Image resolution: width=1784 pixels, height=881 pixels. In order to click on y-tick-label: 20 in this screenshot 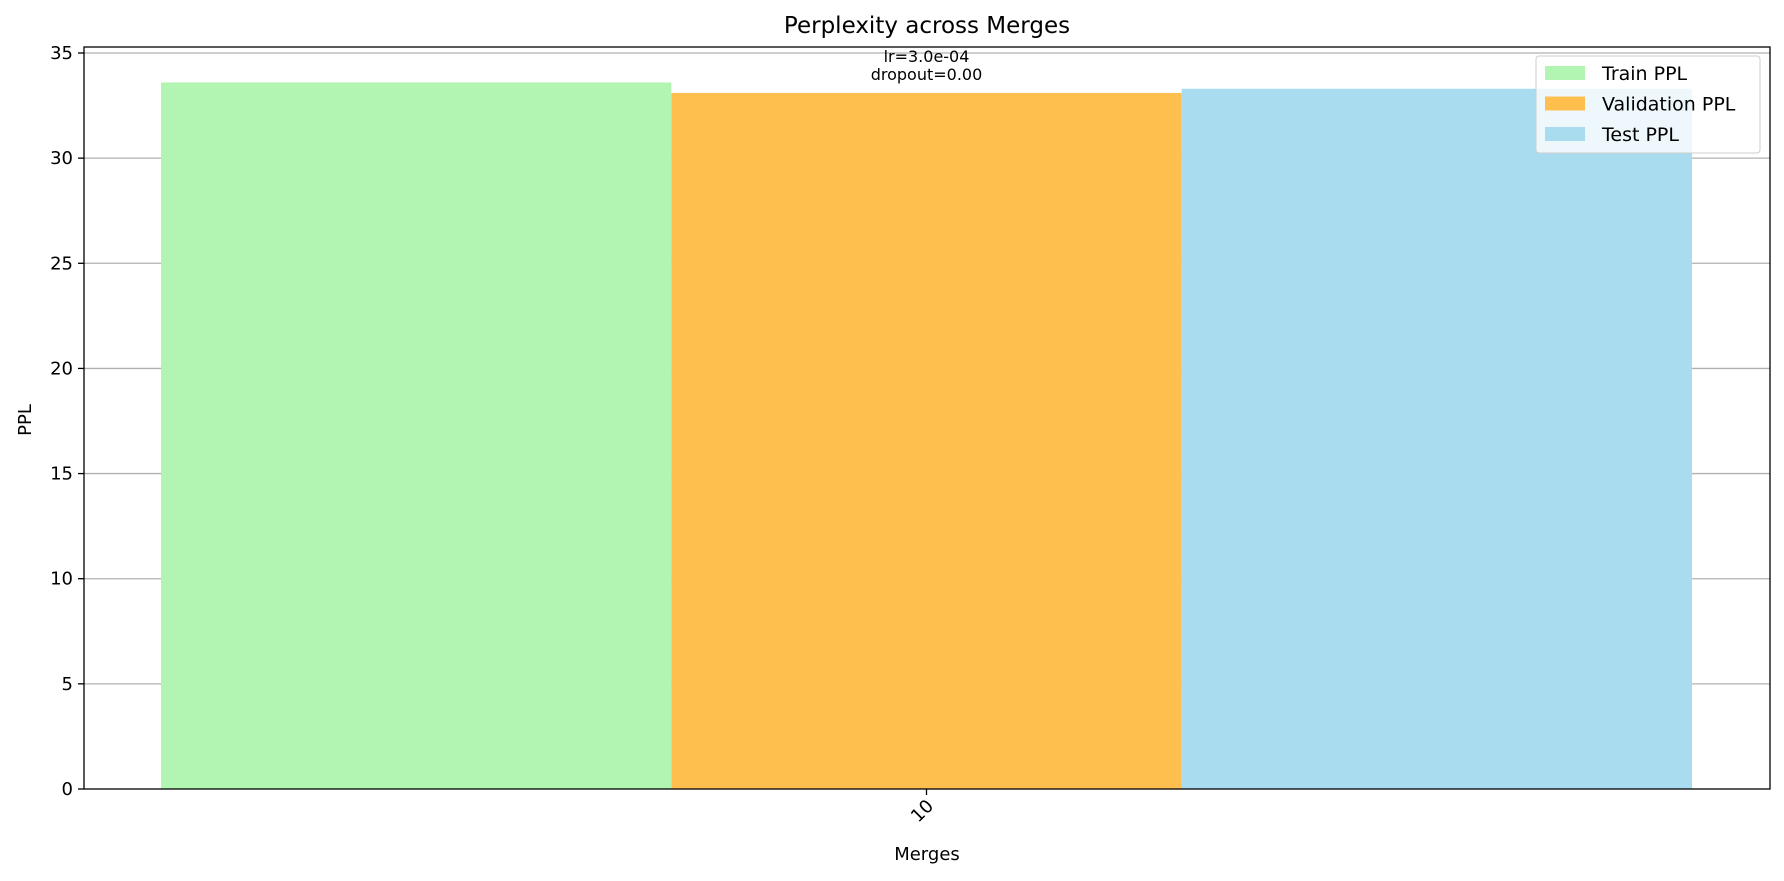, I will do `click(61, 368)`.